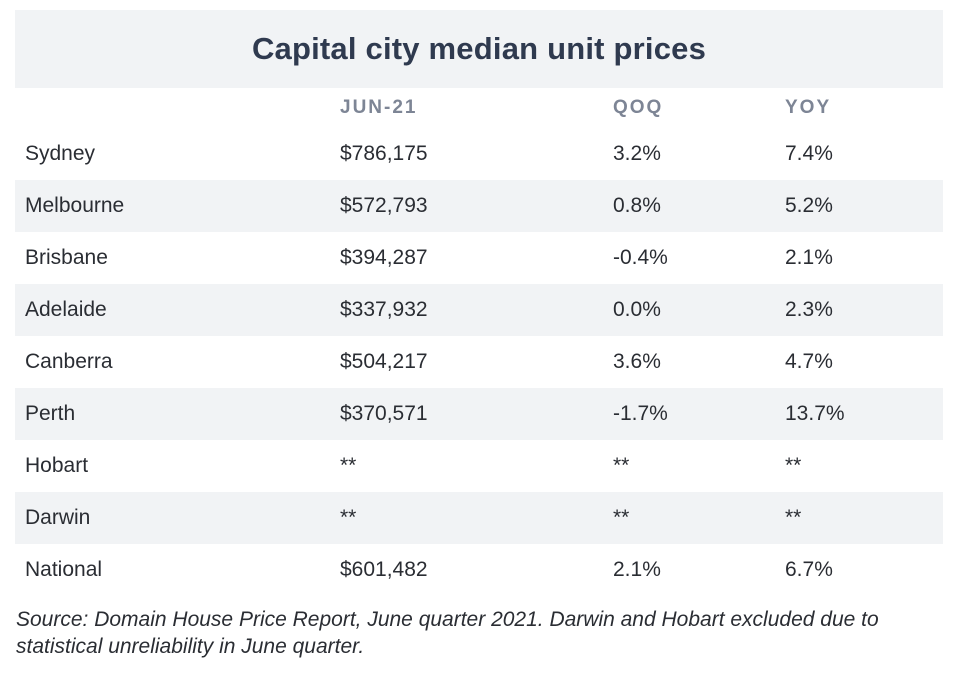 Image resolution: width=960 pixels, height=694 pixels. What do you see at coordinates (66, 309) in the screenshot?
I see `city-cell: Adelaide` at bounding box center [66, 309].